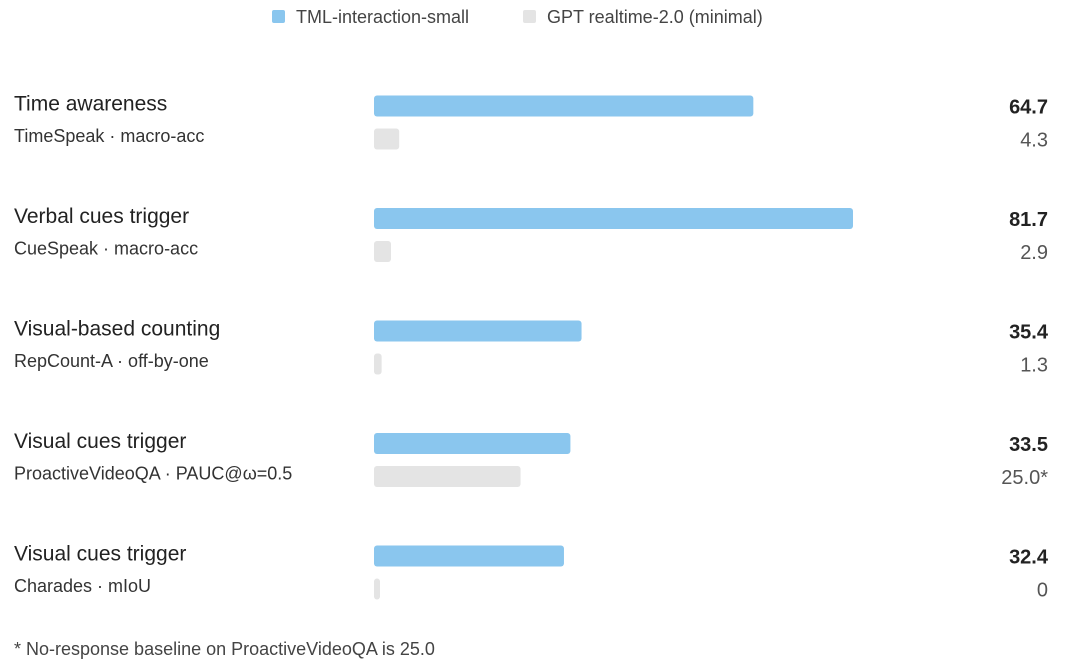  Describe the element at coordinates (1028, 445) in the screenshot. I see `value-label: 33.5` at that location.